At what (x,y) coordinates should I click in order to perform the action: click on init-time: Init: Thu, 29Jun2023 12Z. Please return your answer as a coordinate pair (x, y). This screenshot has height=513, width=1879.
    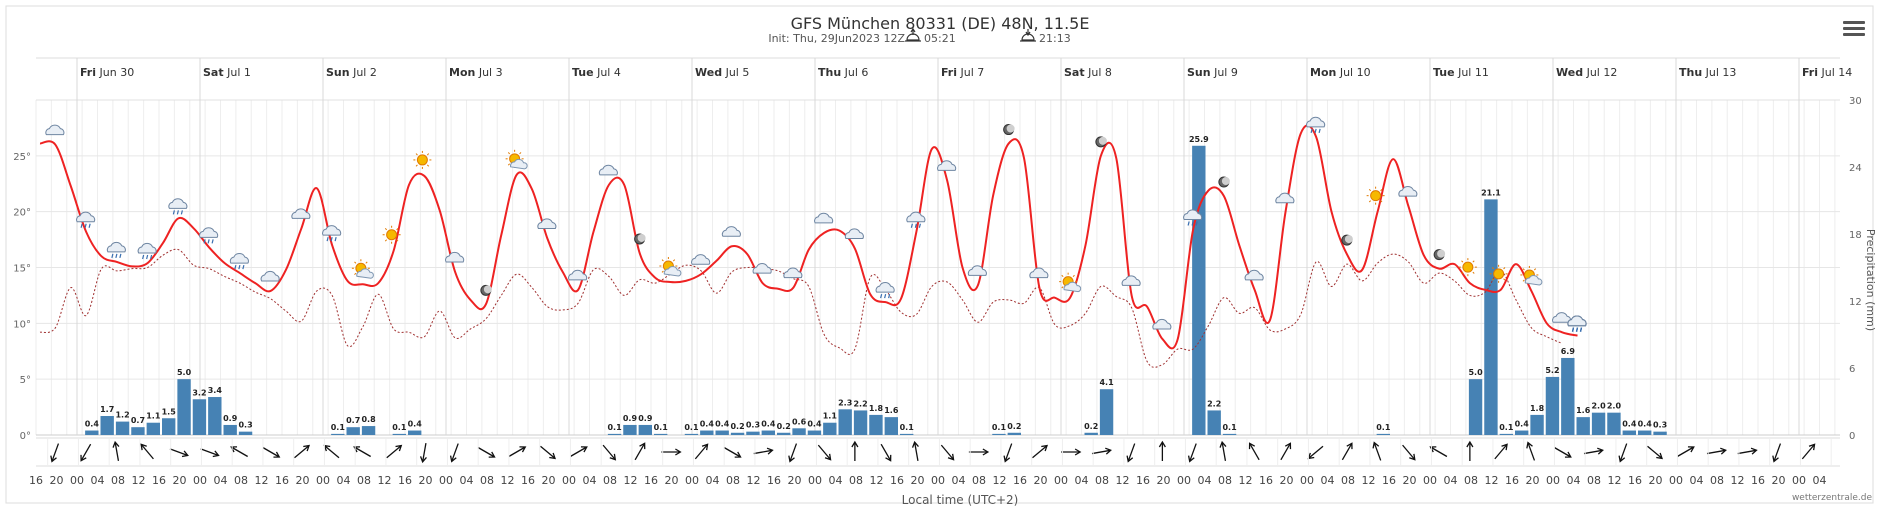
    Looking at the image, I should click on (836, 38).